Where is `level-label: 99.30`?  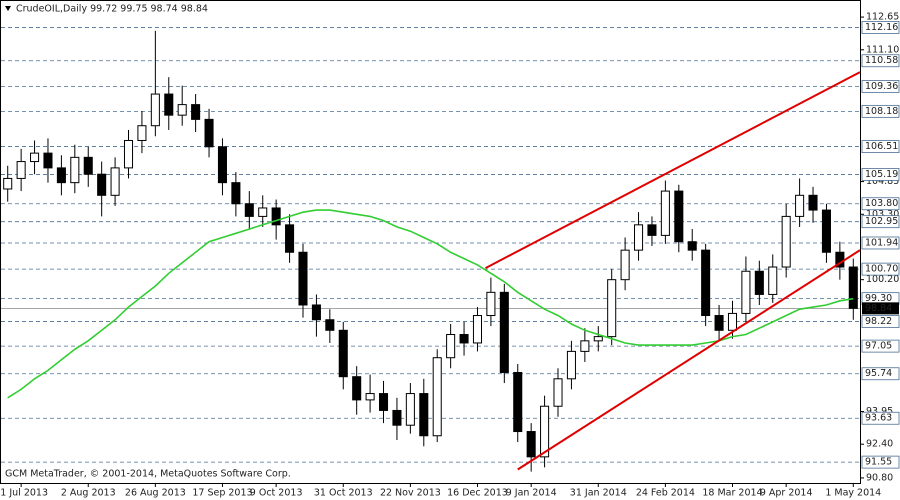 level-label: 99.30 is located at coordinates (878, 298).